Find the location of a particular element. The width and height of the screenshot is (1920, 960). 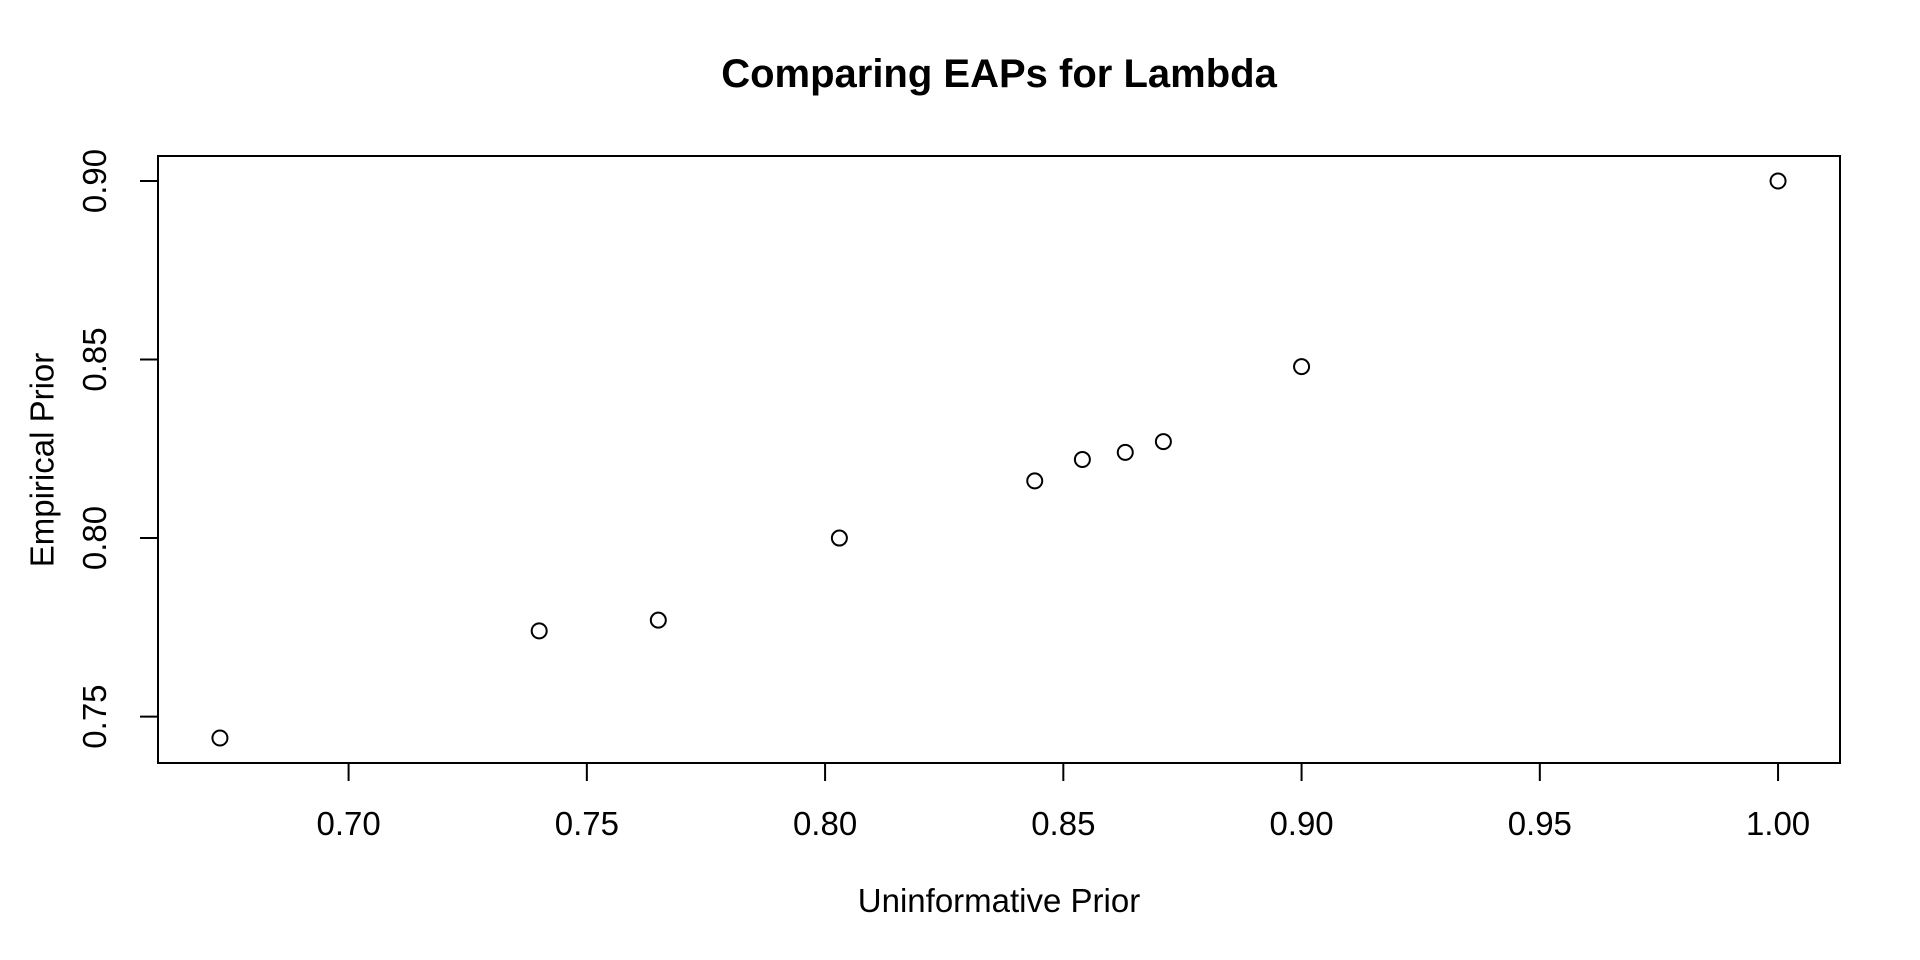

x-tick-label: 1.00 is located at coordinates (1778, 823).